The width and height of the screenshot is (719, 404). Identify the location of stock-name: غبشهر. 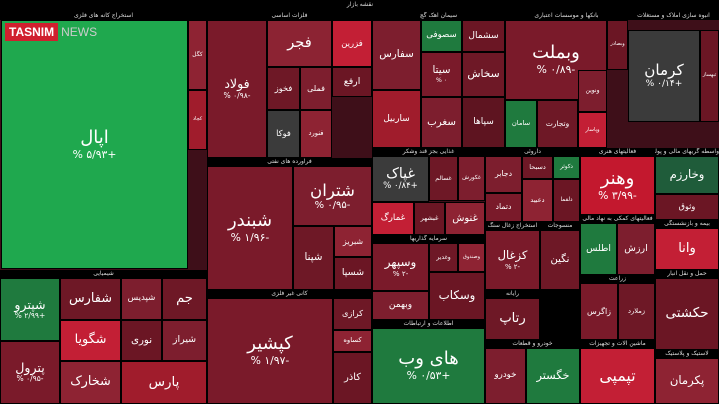
(429, 217).